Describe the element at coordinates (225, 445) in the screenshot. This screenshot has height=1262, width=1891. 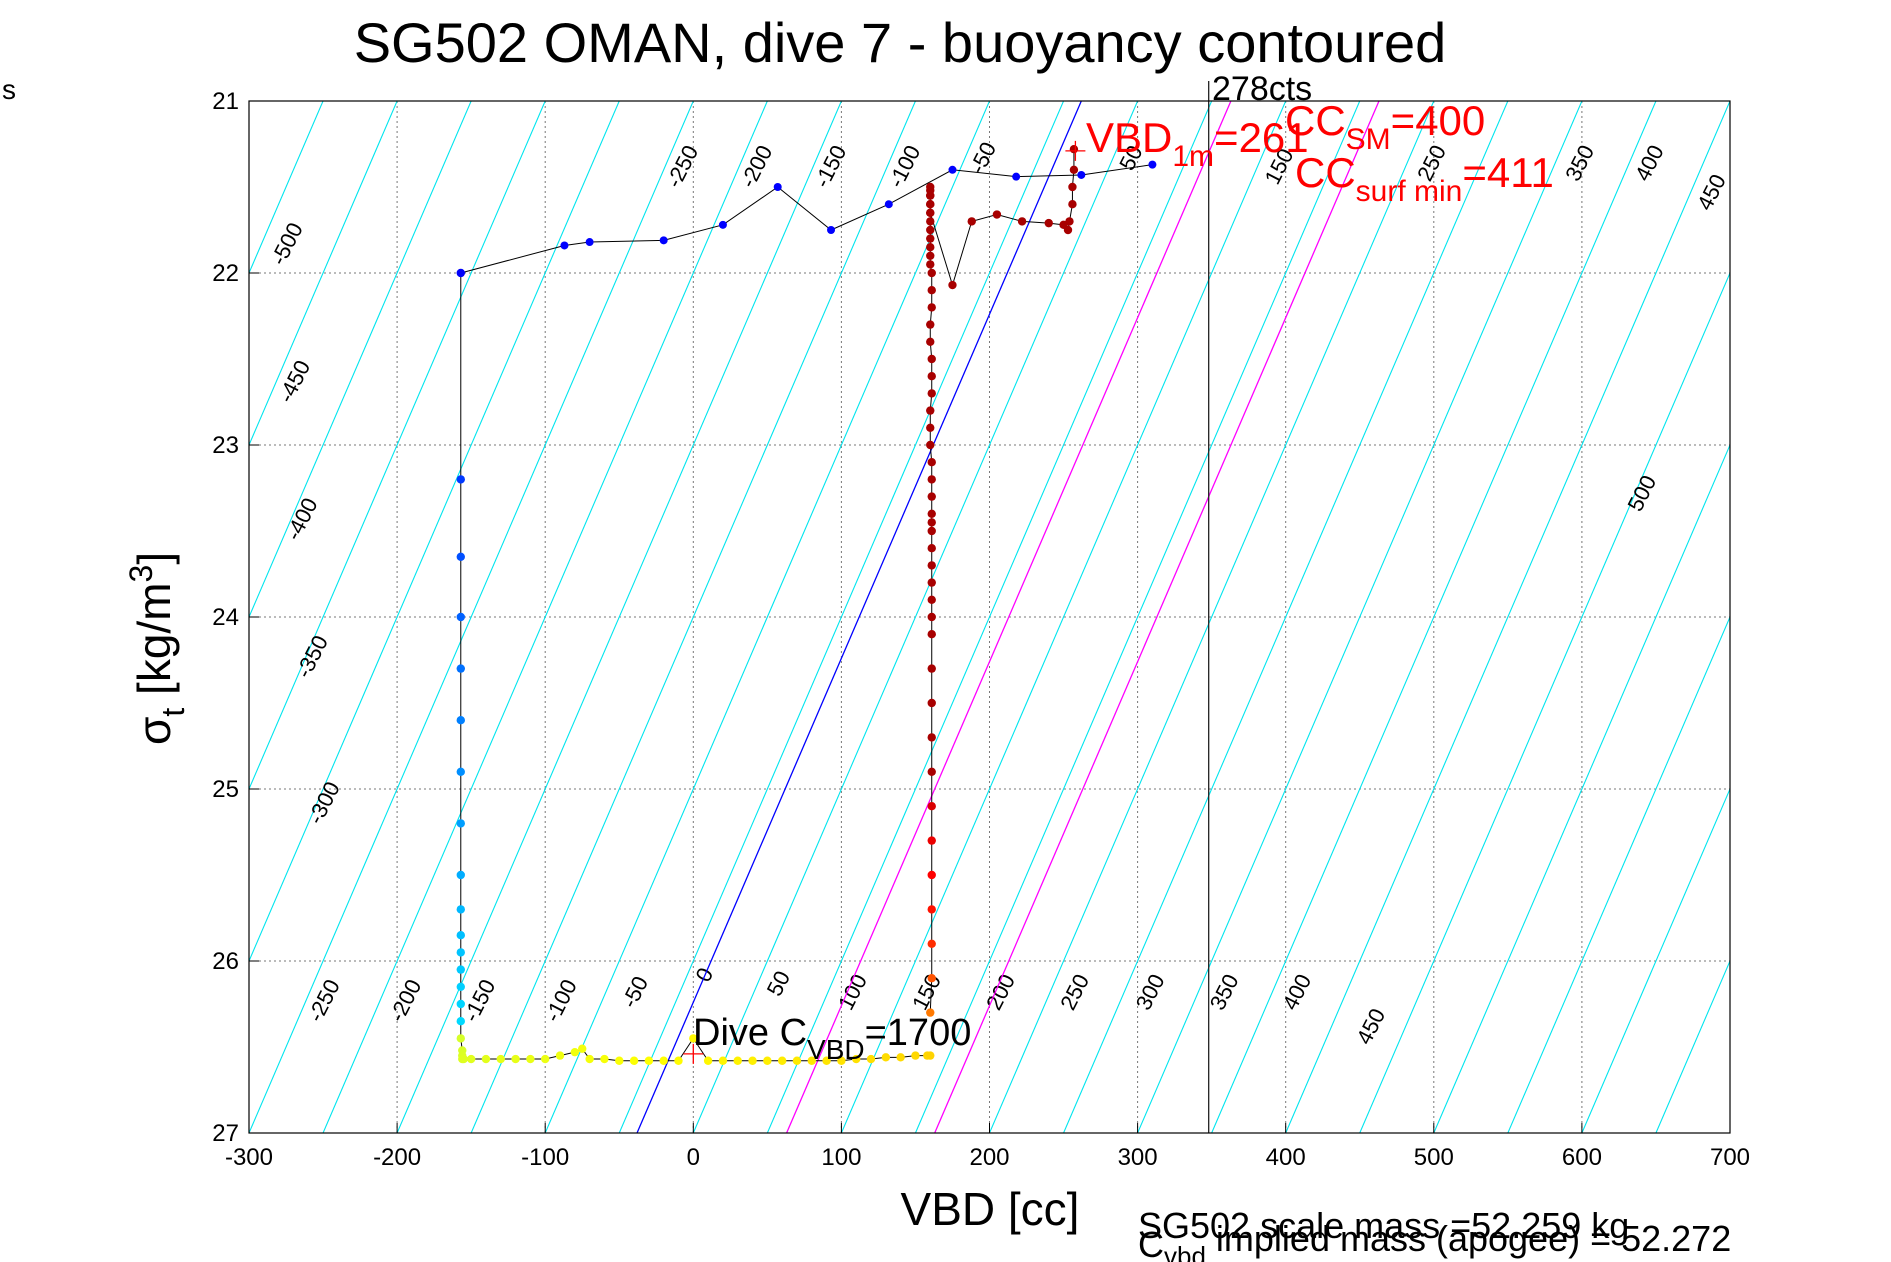
I see `y-tick-label: 23` at that location.